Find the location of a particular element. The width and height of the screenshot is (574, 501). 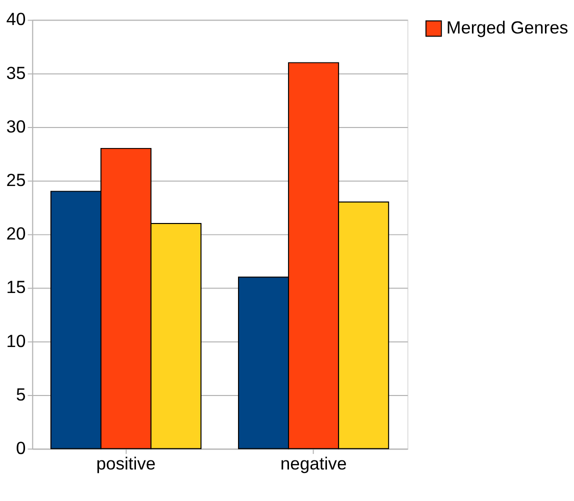

y-tick-label: 40 is located at coordinates (16, 19).